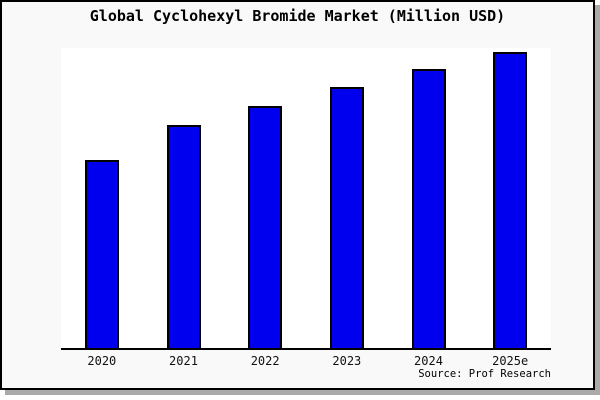 The height and width of the screenshot is (400, 600). What do you see at coordinates (265, 361) in the screenshot?
I see `x-tick-label-2022: 2022` at bounding box center [265, 361].